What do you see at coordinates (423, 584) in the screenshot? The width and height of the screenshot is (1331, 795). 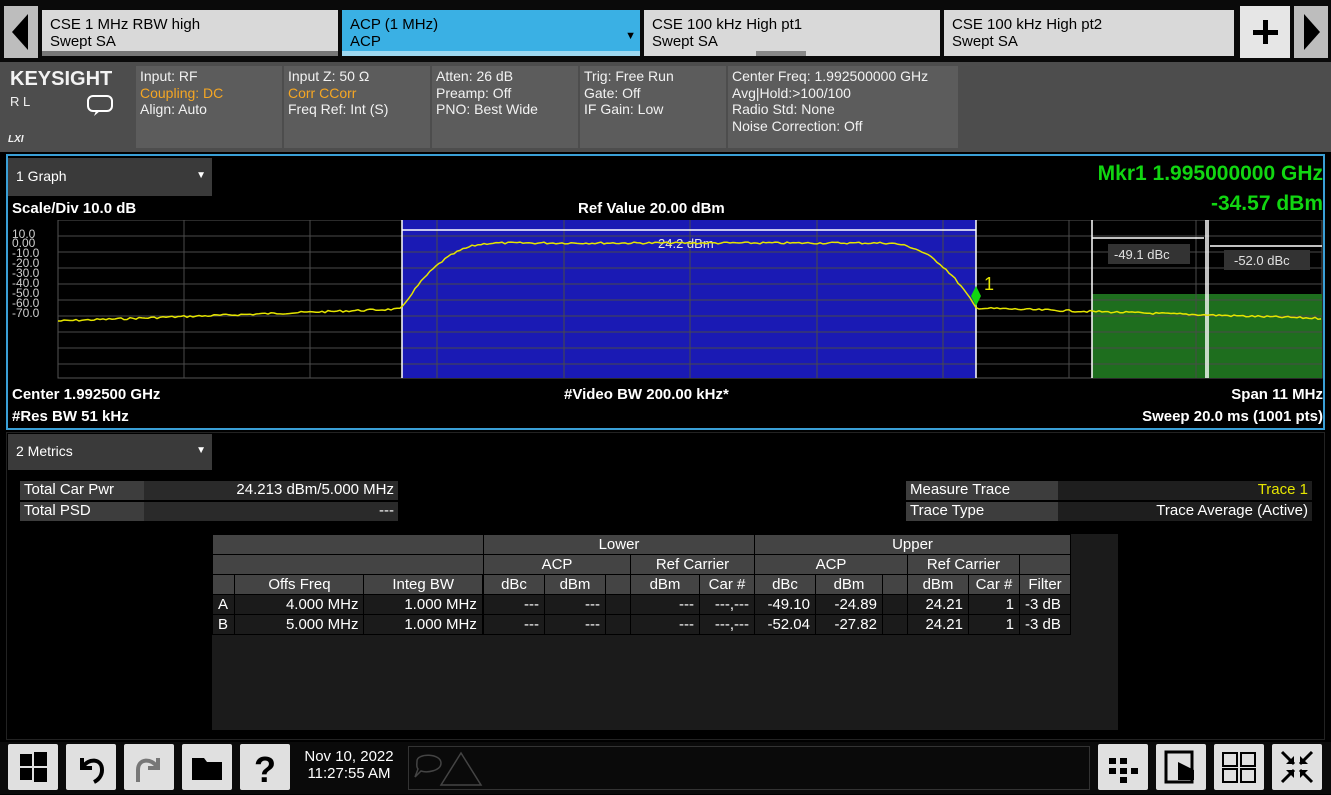 I see `integ-bw-header: Integ BW` at bounding box center [423, 584].